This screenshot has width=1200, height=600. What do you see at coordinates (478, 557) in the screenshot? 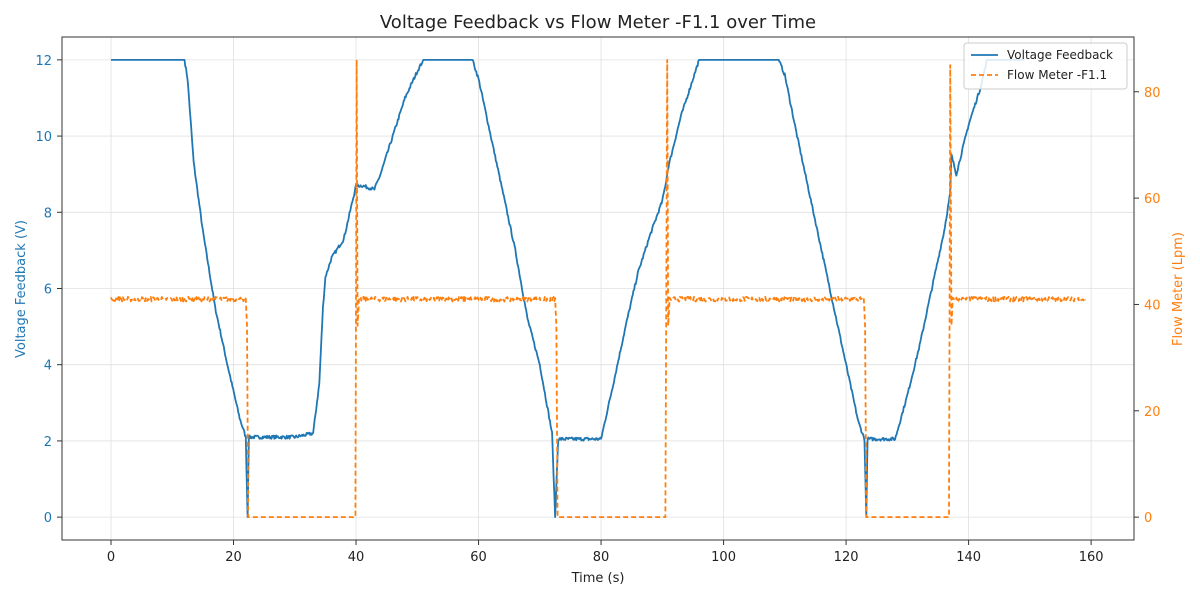
I see `x-tick-label: 60` at bounding box center [478, 557].